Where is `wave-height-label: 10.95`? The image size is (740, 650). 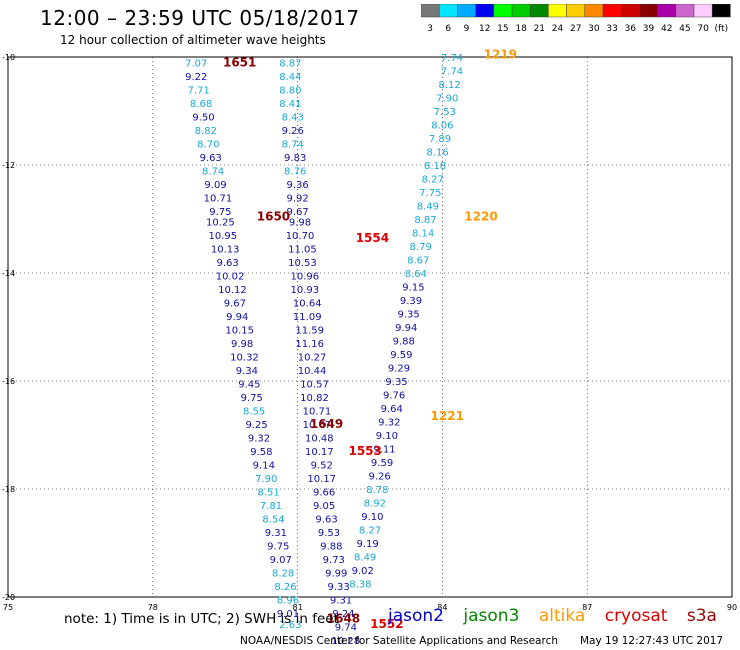
wave-height-label: 10.95 is located at coordinates (222, 236).